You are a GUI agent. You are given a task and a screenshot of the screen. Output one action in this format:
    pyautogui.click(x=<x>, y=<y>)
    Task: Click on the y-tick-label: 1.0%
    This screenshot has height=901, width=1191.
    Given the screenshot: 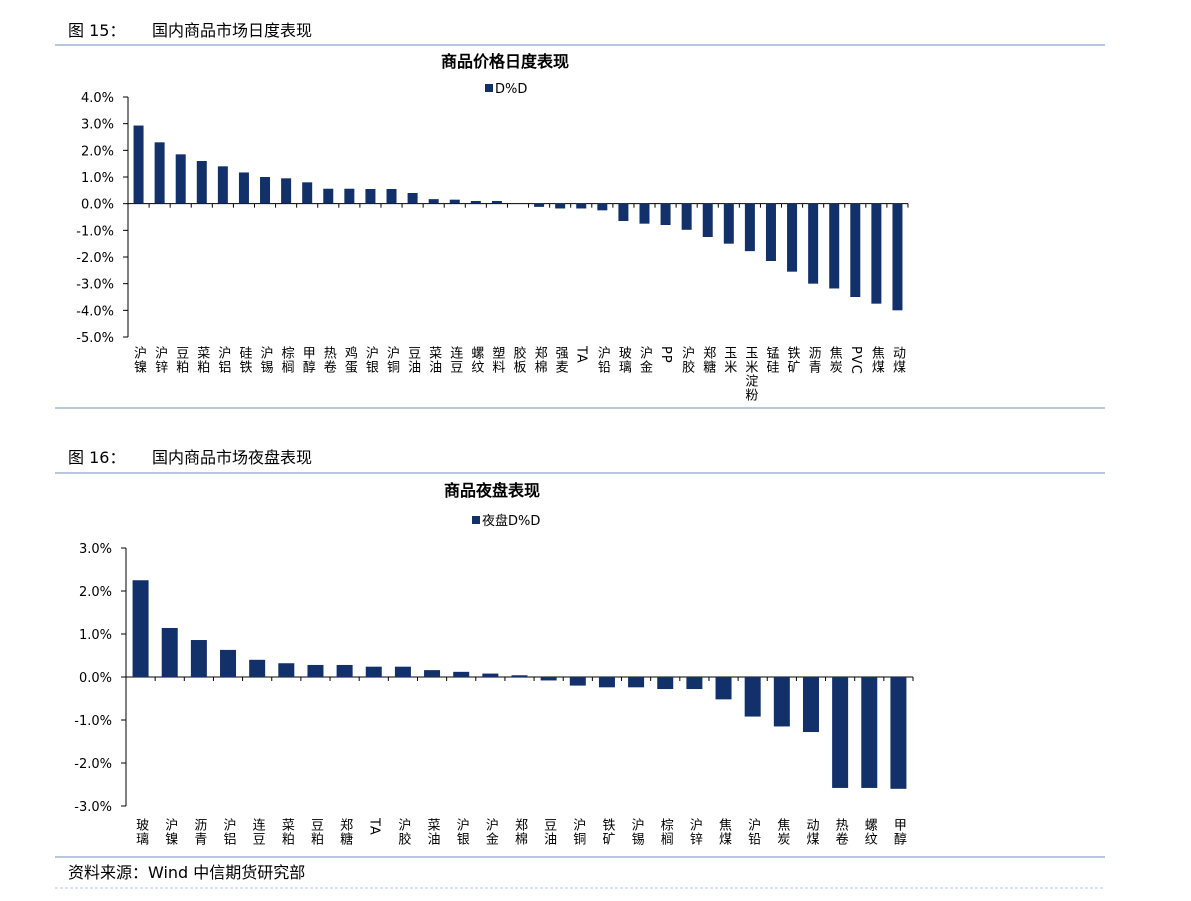 What is the action you would take?
    pyautogui.click(x=97, y=178)
    